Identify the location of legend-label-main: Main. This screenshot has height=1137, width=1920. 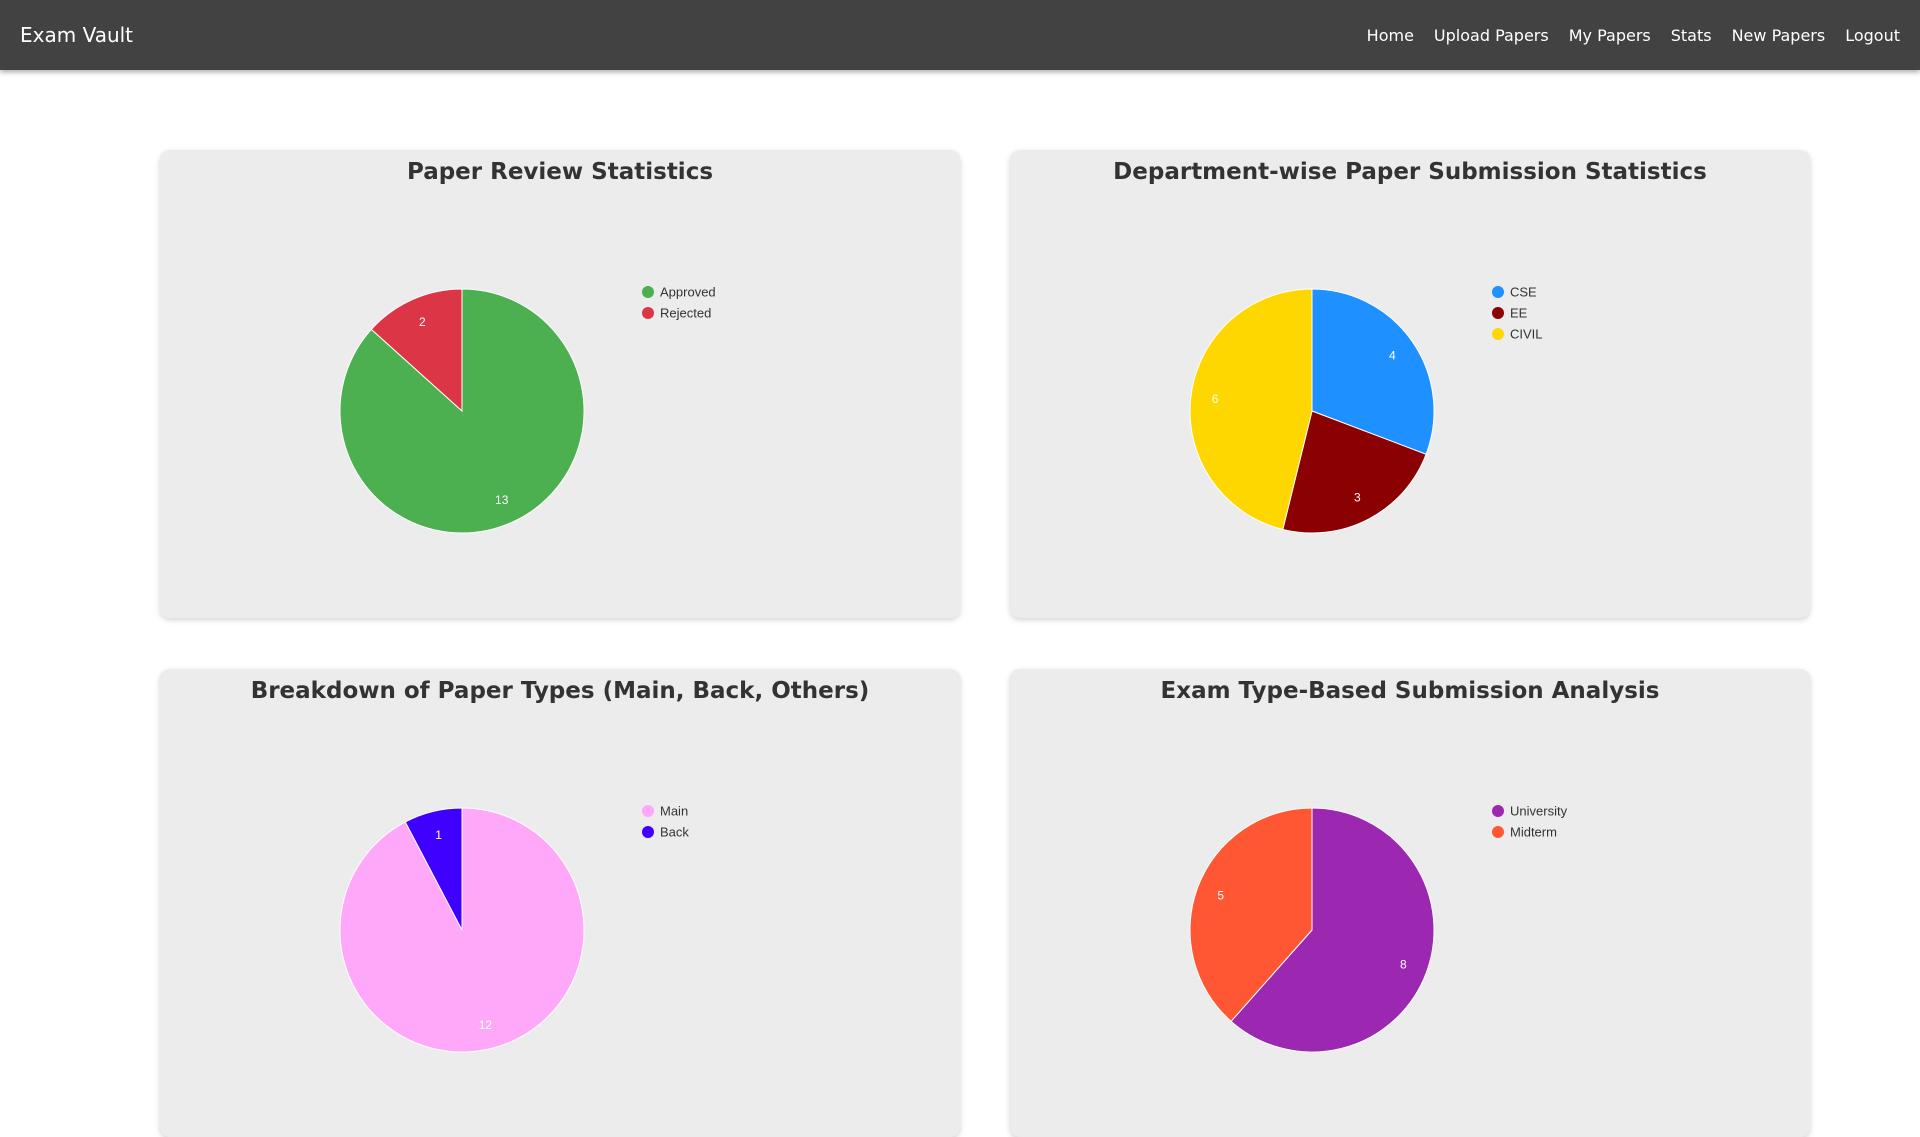
(674, 811).